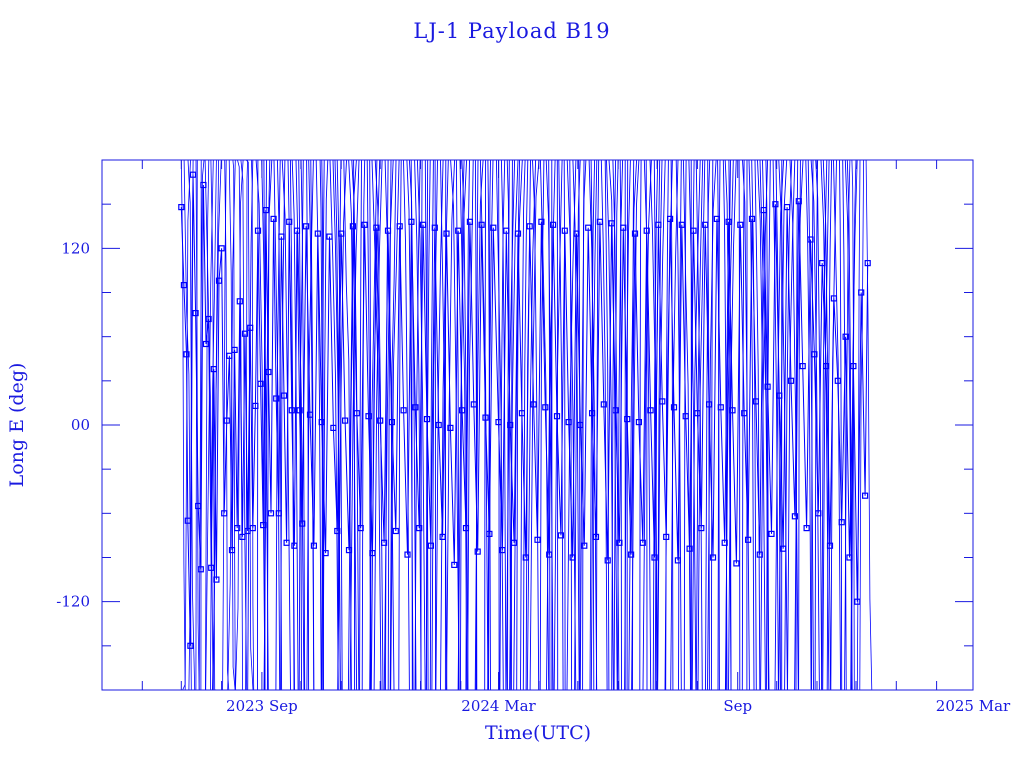  What do you see at coordinates (737, 706) in the screenshot?
I see `x-tick-label: Sep` at bounding box center [737, 706].